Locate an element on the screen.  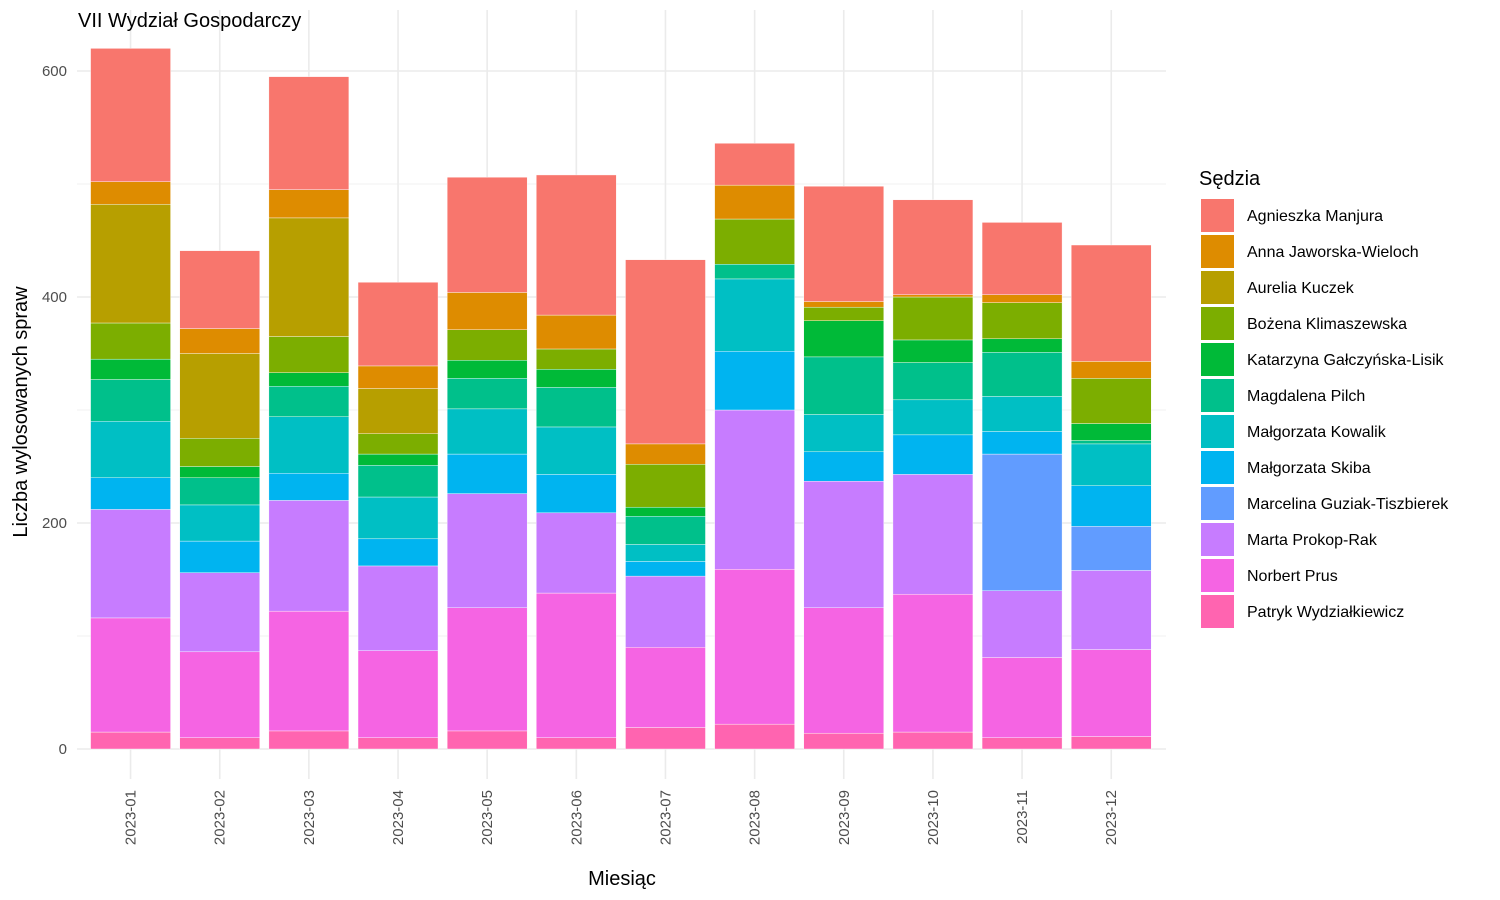
x-axis-title: Miesiąc is located at coordinates (622, 879).